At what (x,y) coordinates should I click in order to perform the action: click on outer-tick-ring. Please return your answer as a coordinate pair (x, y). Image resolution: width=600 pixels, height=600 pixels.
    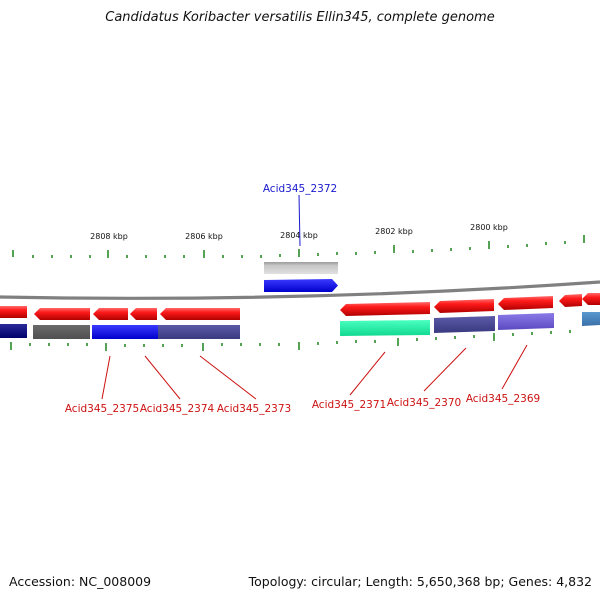
    Looking at the image, I should click on (298, 246).